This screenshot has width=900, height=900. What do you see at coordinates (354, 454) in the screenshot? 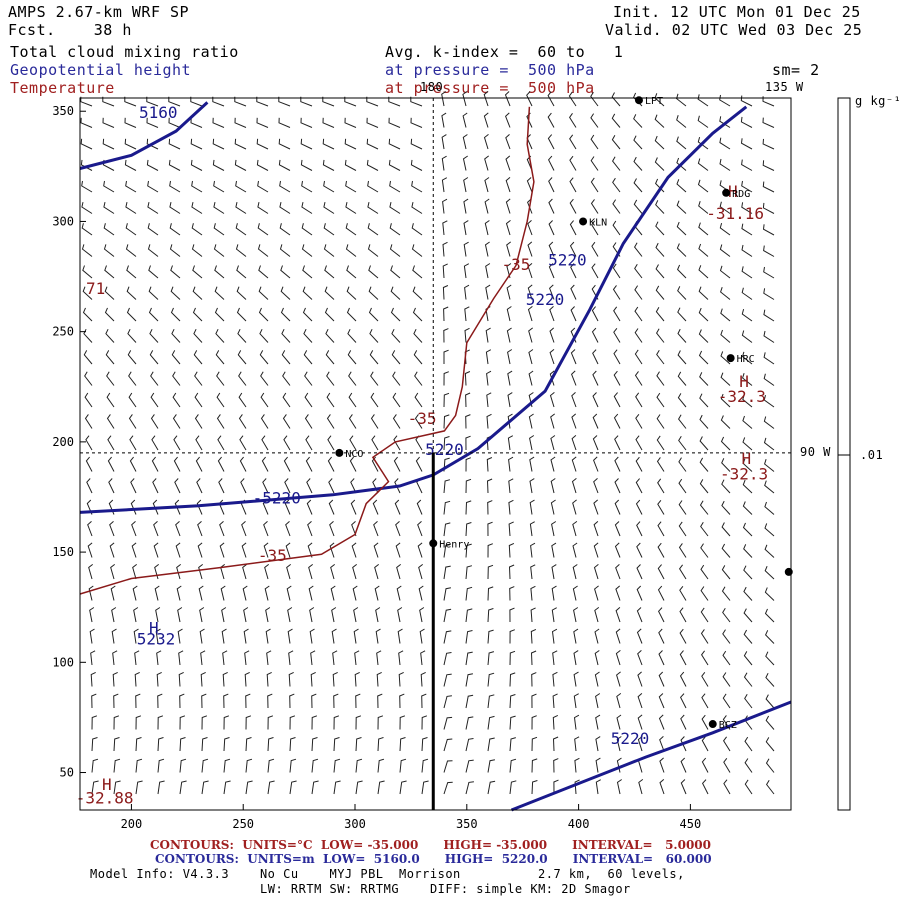
I see `station-label: NCO` at bounding box center [354, 454].